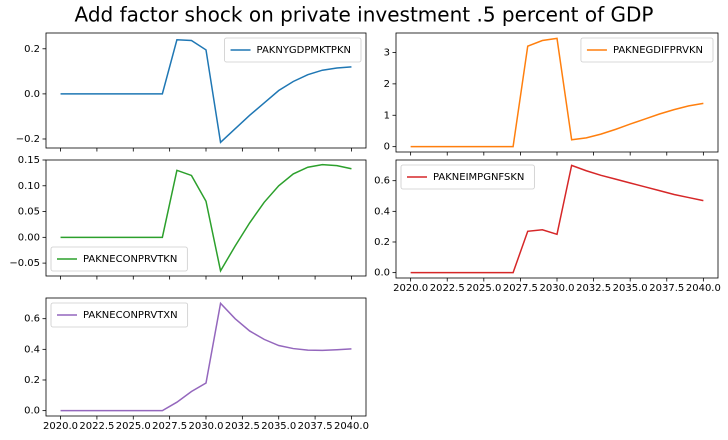 The width and height of the screenshot is (728, 440). What do you see at coordinates (130, 315) in the screenshot?
I see `legend-label: PAKNECONPRVTXN` at bounding box center [130, 315].